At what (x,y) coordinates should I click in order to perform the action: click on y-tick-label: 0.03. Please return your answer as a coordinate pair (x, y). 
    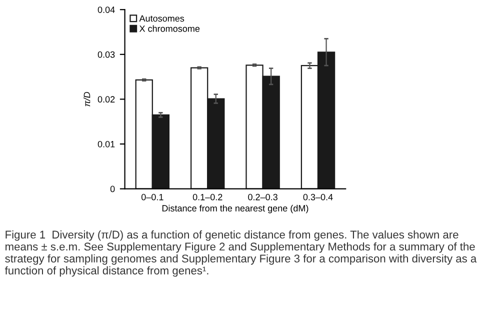
    Looking at the image, I should click on (106, 54).